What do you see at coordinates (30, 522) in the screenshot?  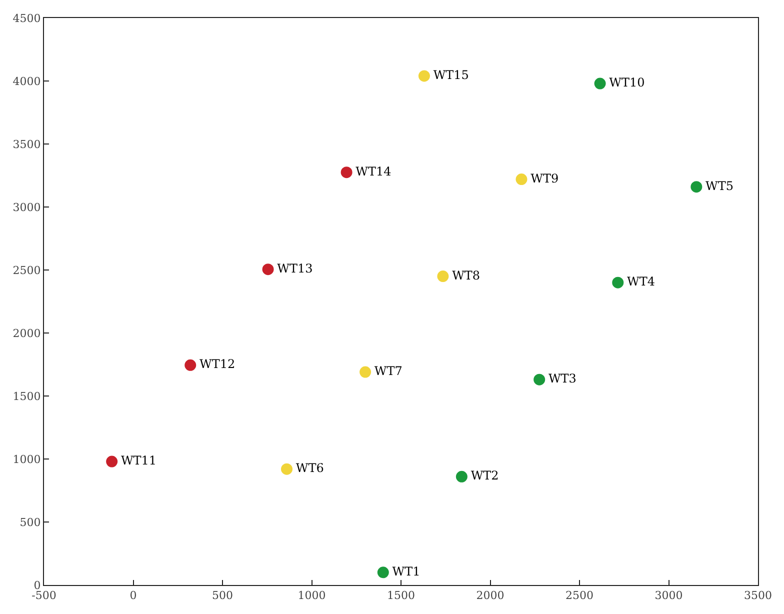 I see `y-tick-label: 500` at bounding box center [30, 522].